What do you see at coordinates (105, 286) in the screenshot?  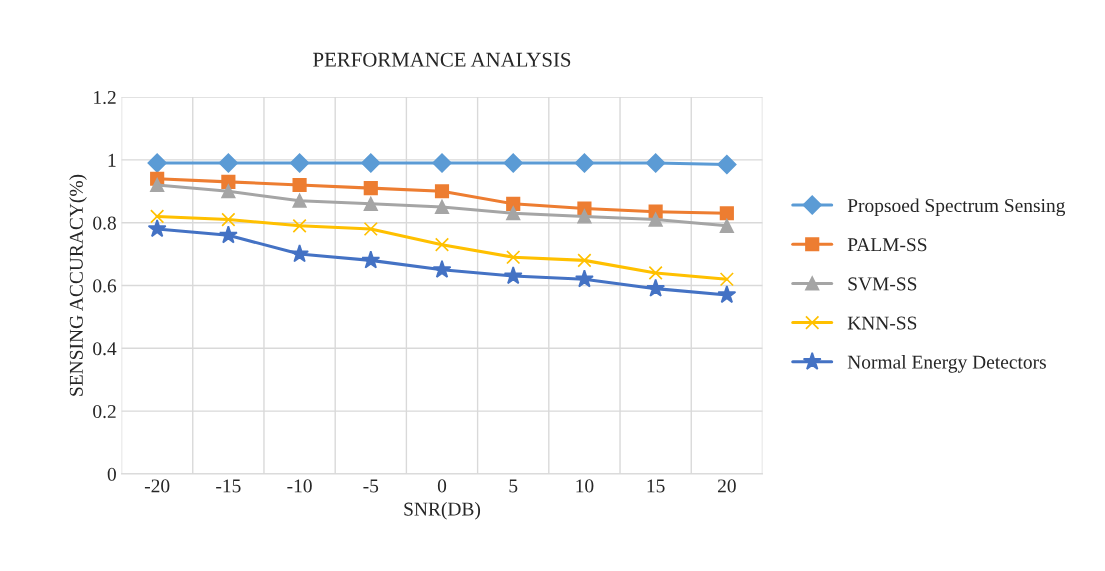 I see `y-tick-label: 0.6` at bounding box center [105, 286].